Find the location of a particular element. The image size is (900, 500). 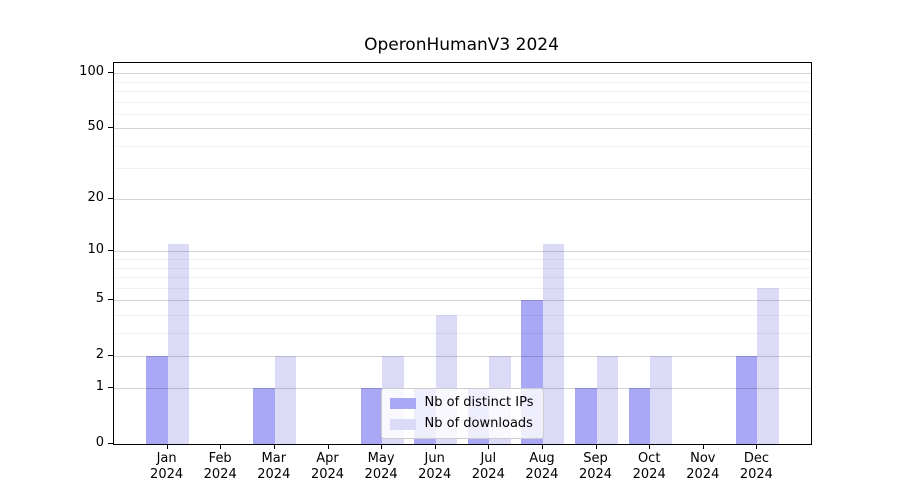

y-tick-label-2: 2 is located at coordinates (99, 354).